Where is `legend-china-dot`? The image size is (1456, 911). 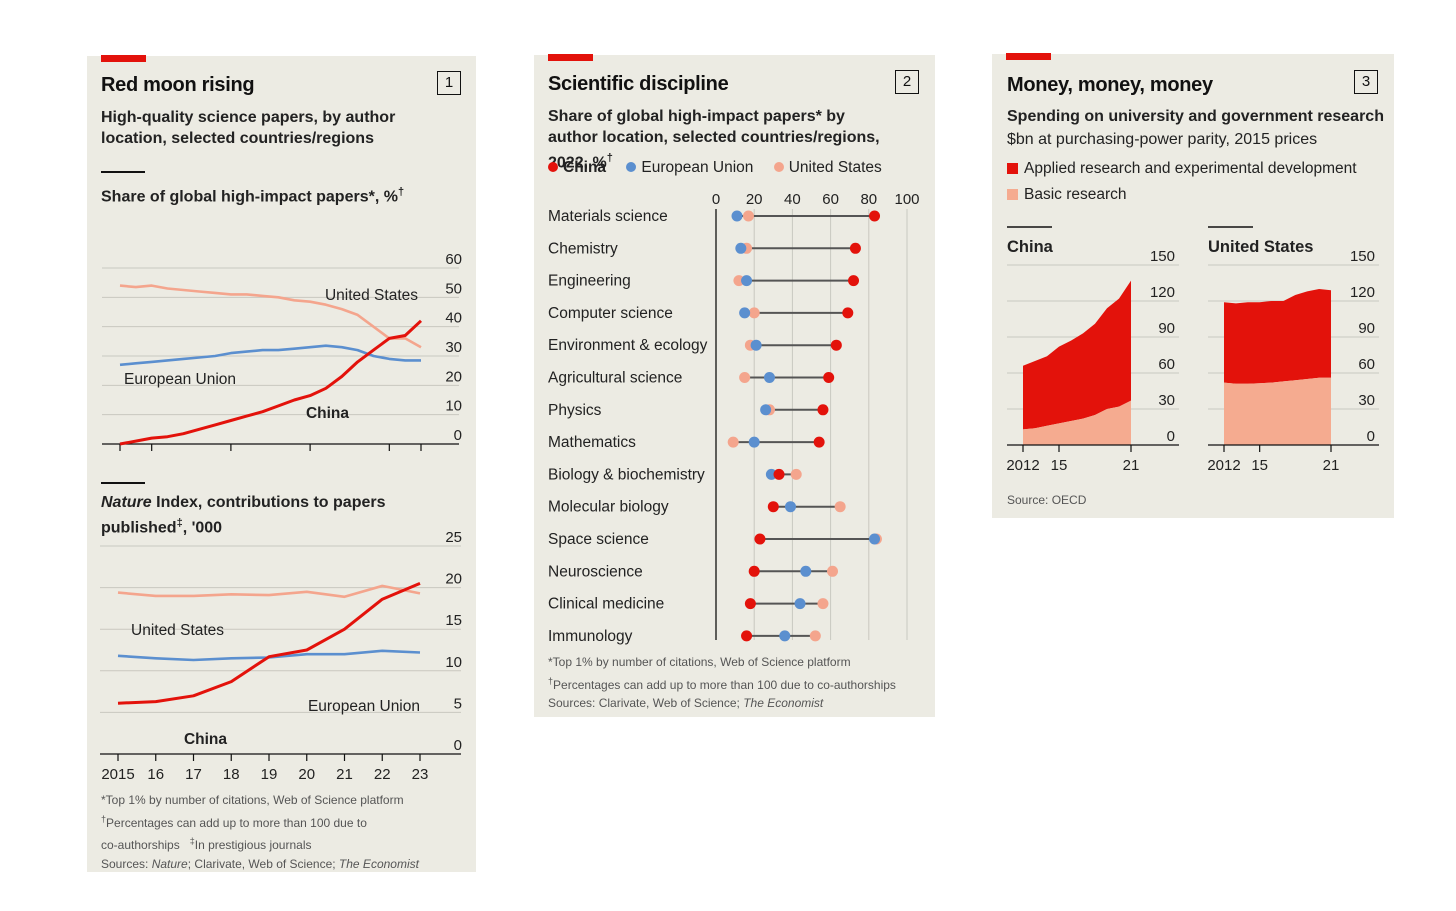 legend-china-dot is located at coordinates (553, 167).